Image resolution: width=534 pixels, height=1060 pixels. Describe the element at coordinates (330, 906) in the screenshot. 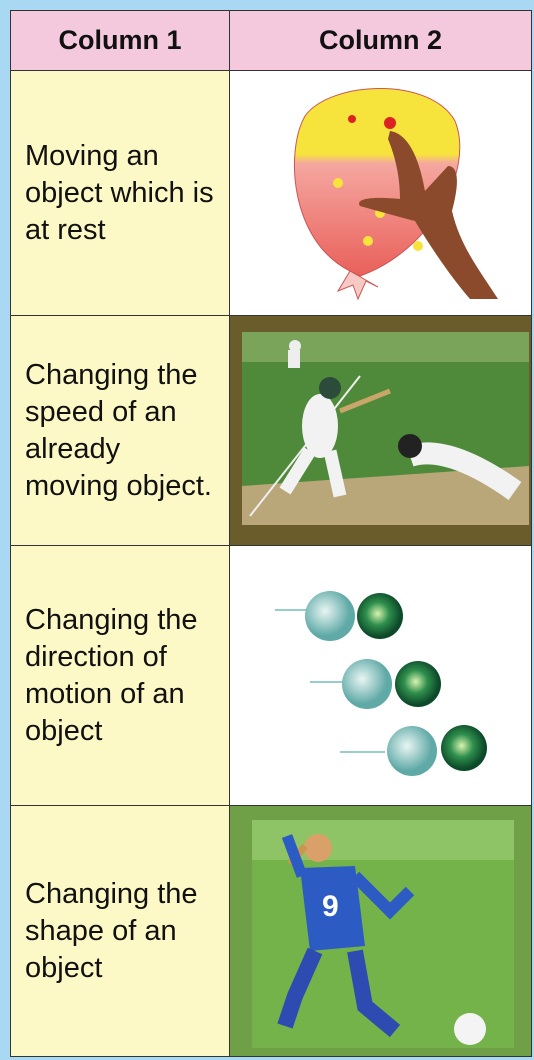

I see `svg-text: 9` at that location.